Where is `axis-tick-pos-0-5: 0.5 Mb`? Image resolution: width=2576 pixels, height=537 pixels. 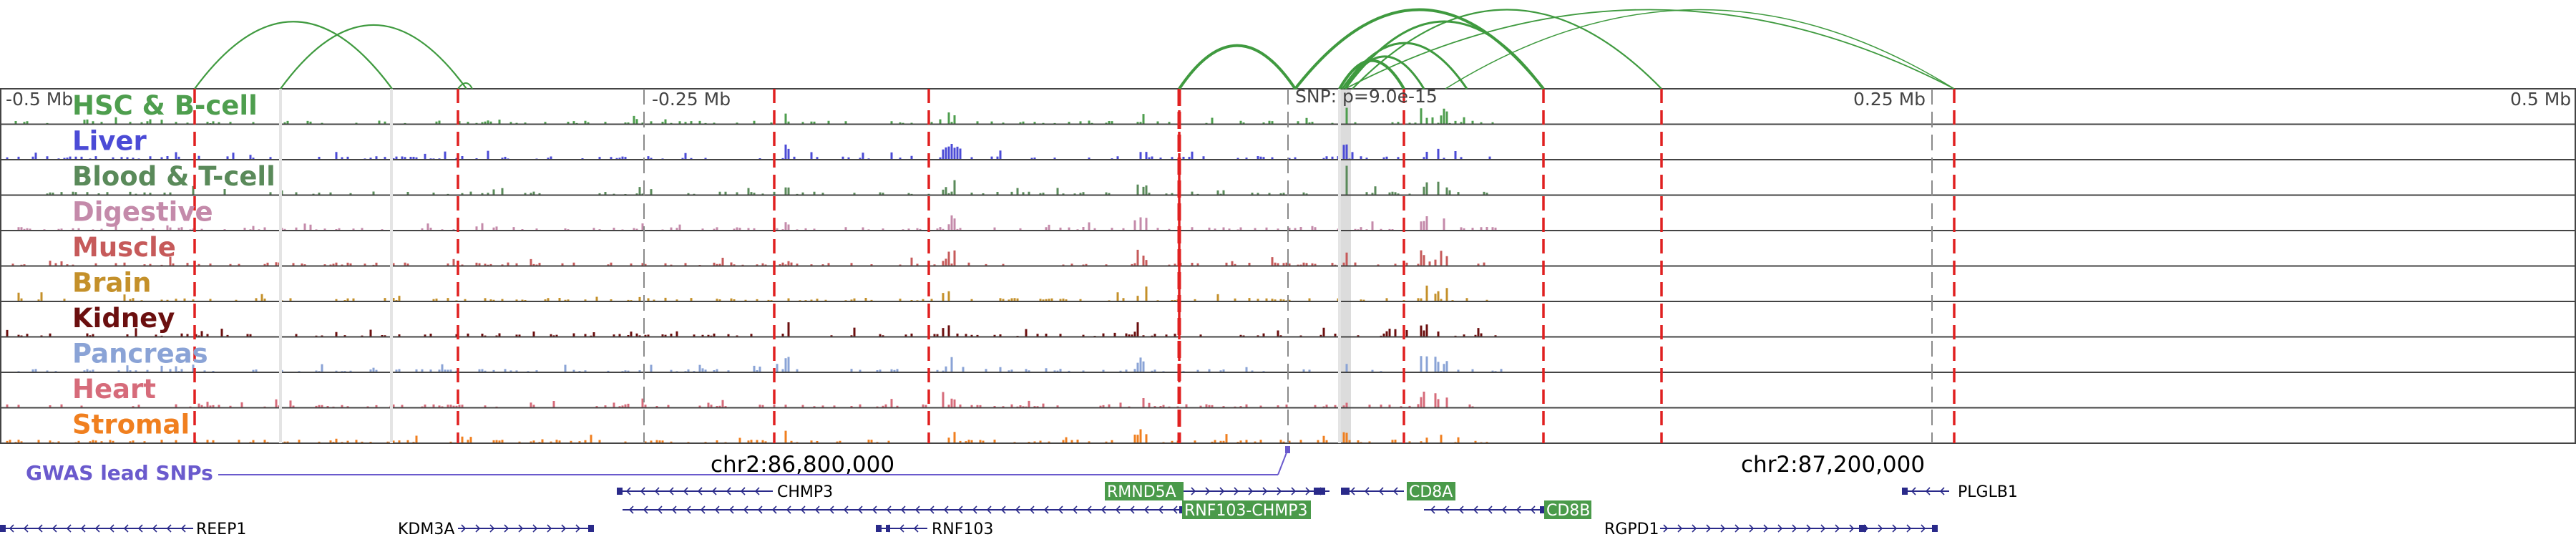 axis-tick-pos-0-5: 0.5 Mb is located at coordinates (2540, 99).